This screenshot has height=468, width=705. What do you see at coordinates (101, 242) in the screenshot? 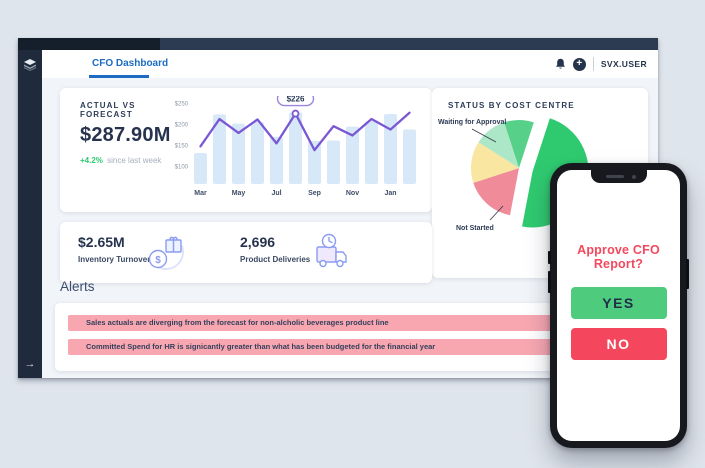
I see `kpi-value-inventory: $2.65M` at bounding box center [101, 242].